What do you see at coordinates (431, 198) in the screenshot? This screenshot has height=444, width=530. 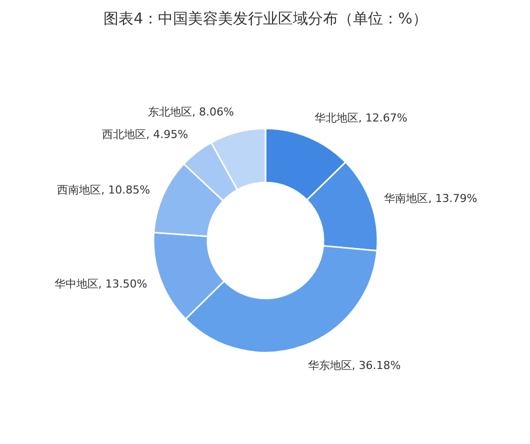 I see `slice-label: 华南地区, 13.79%` at bounding box center [431, 198].